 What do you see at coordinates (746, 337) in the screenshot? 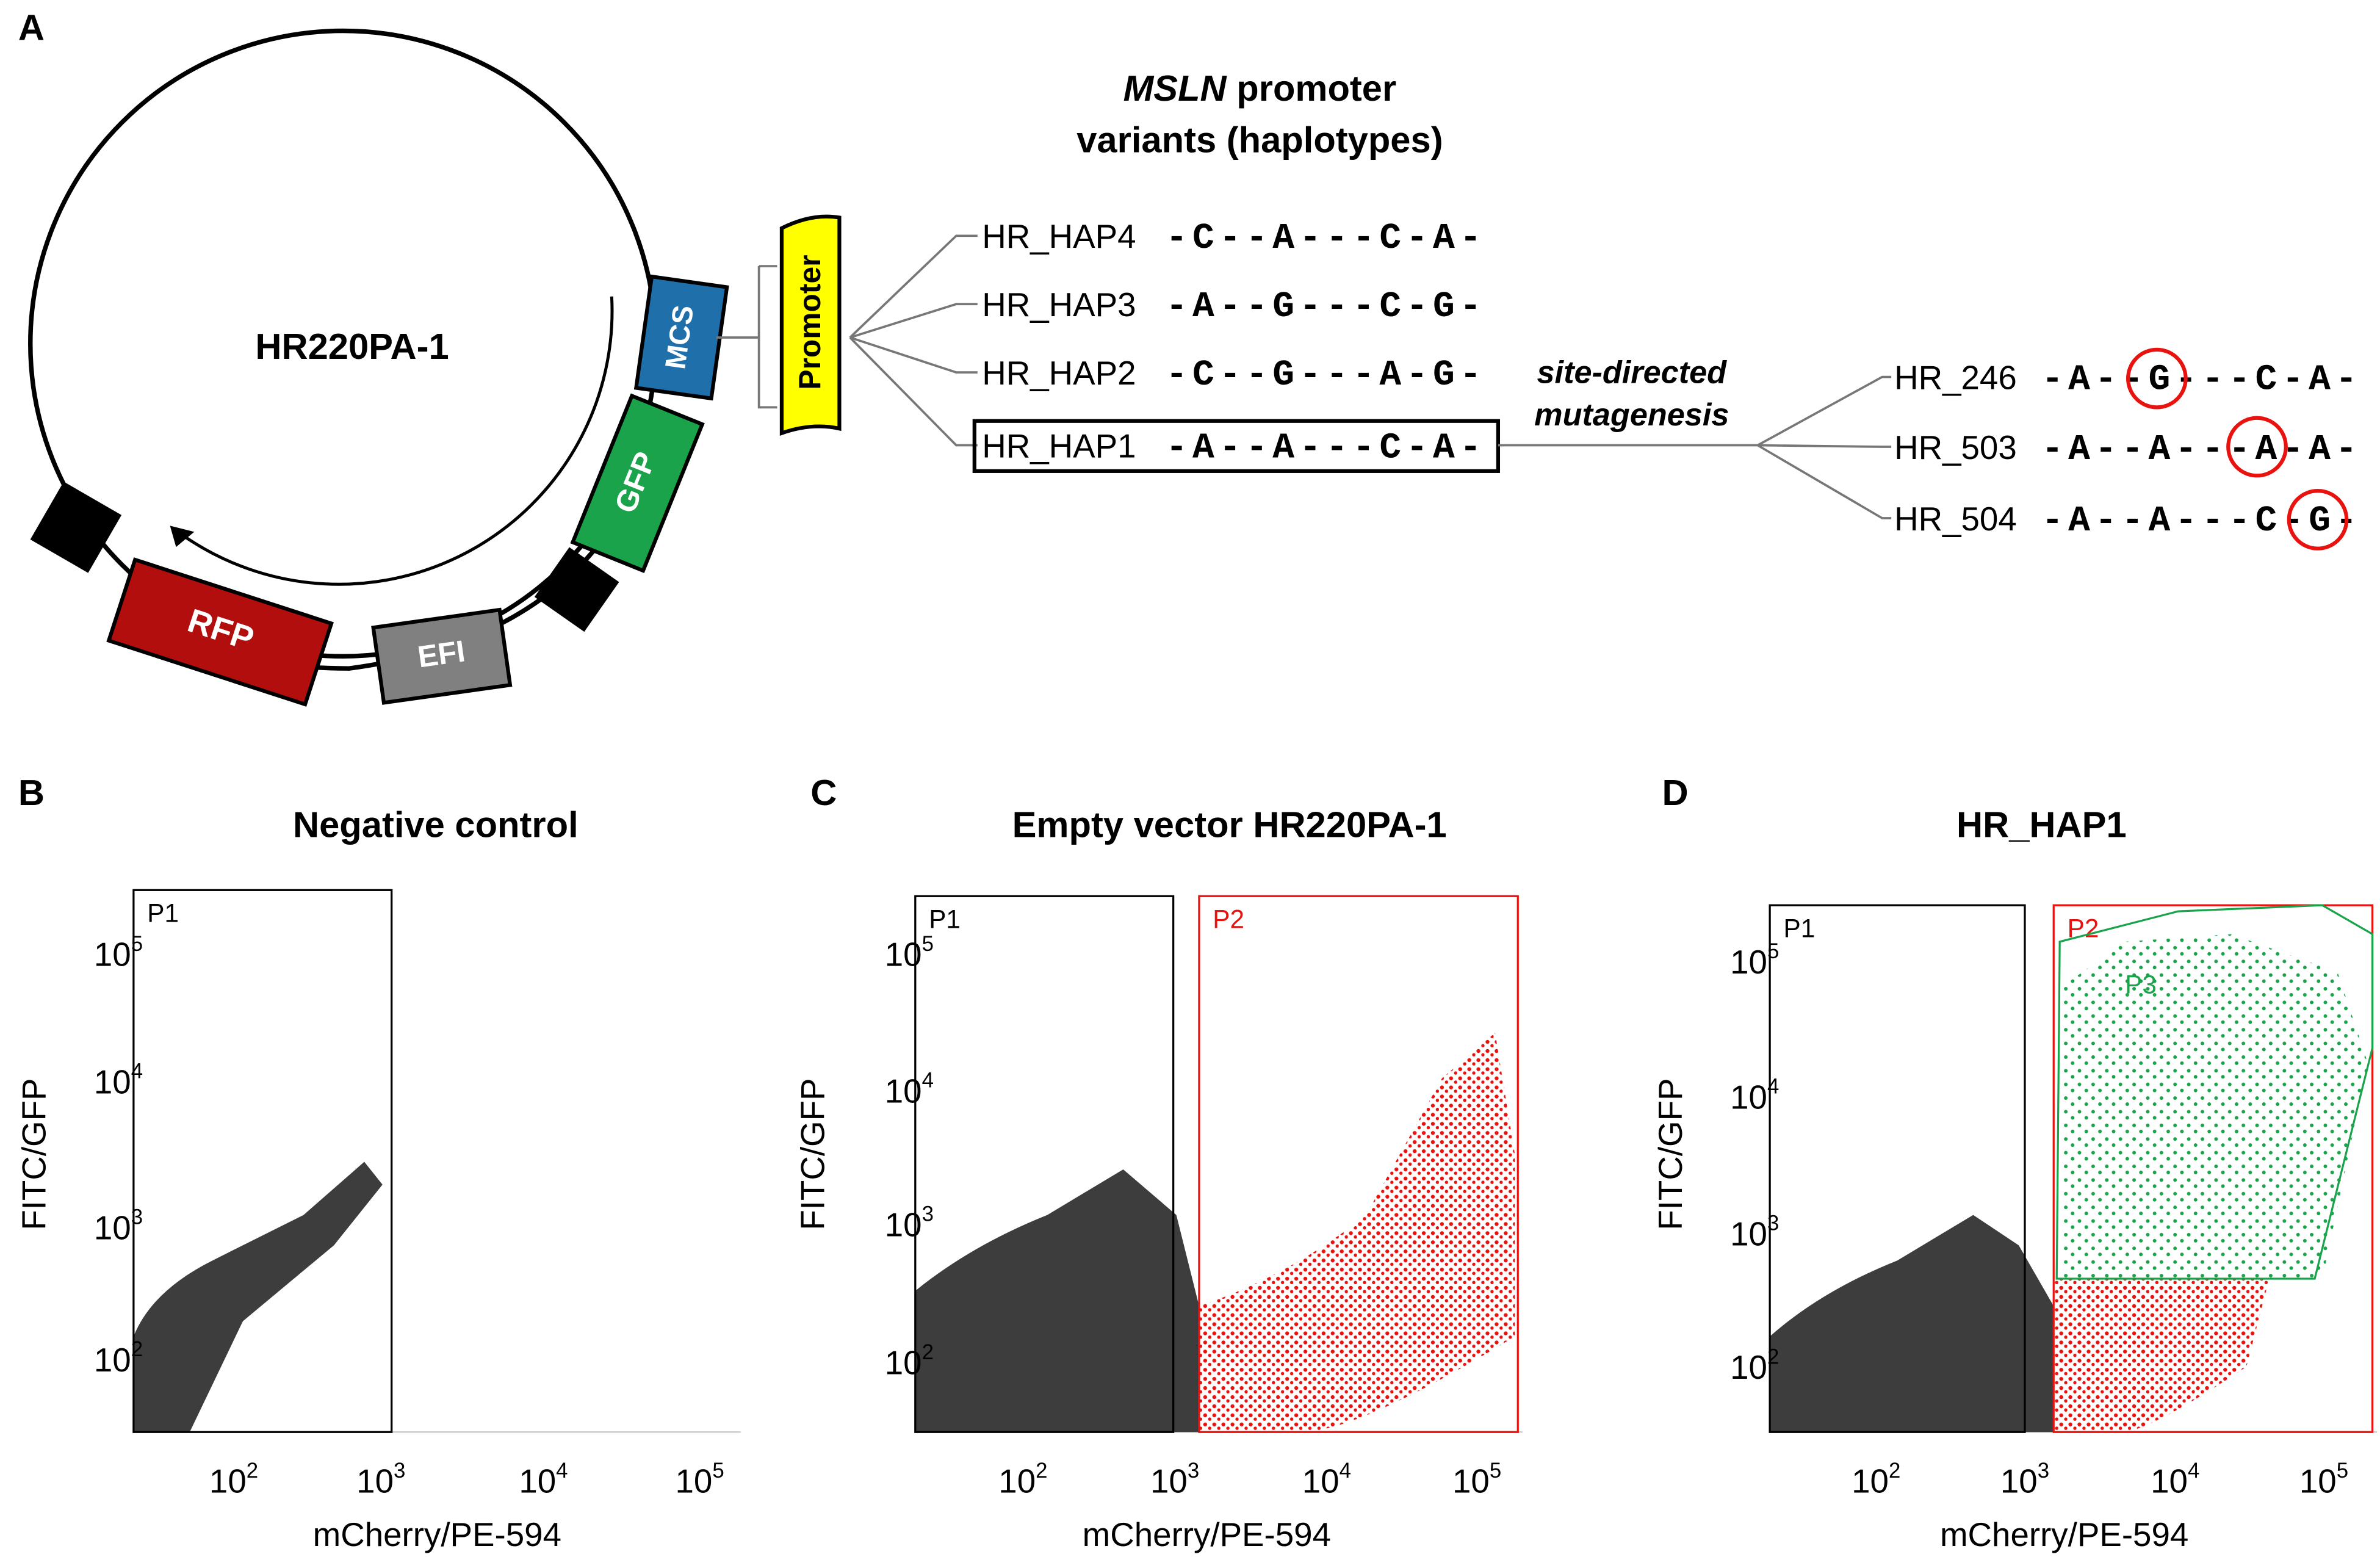
I see `bracket` at bounding box center [746, 337].